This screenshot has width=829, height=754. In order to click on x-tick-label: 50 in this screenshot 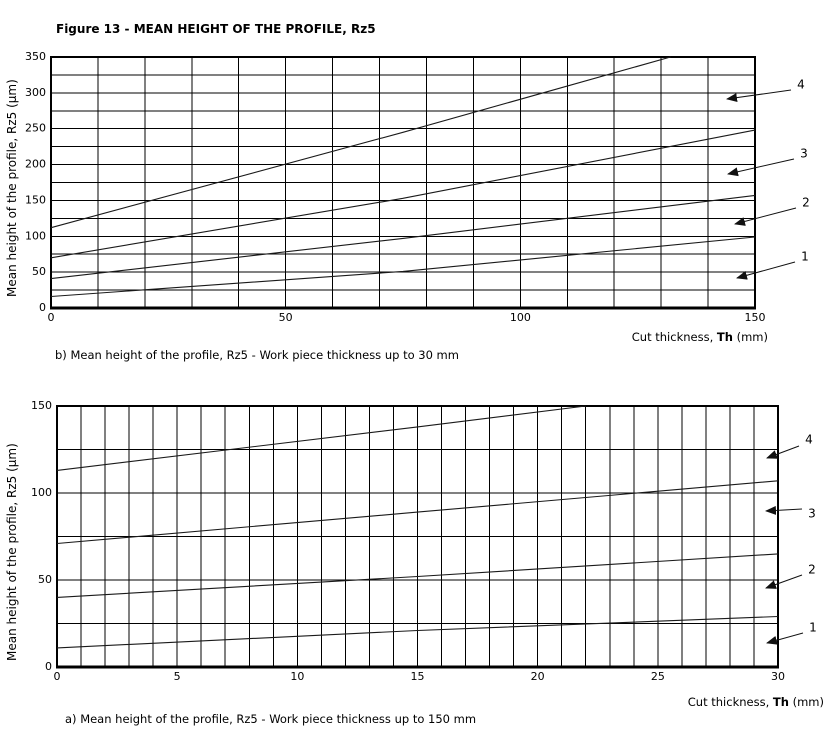, I will do `click(286, 317)`.